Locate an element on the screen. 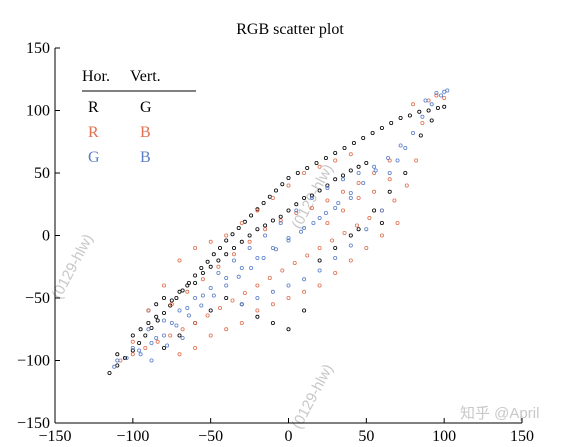 The width and height of the screenshot is (567, 447). legend-row-2-vert: B is located at coordinates (145, 132).